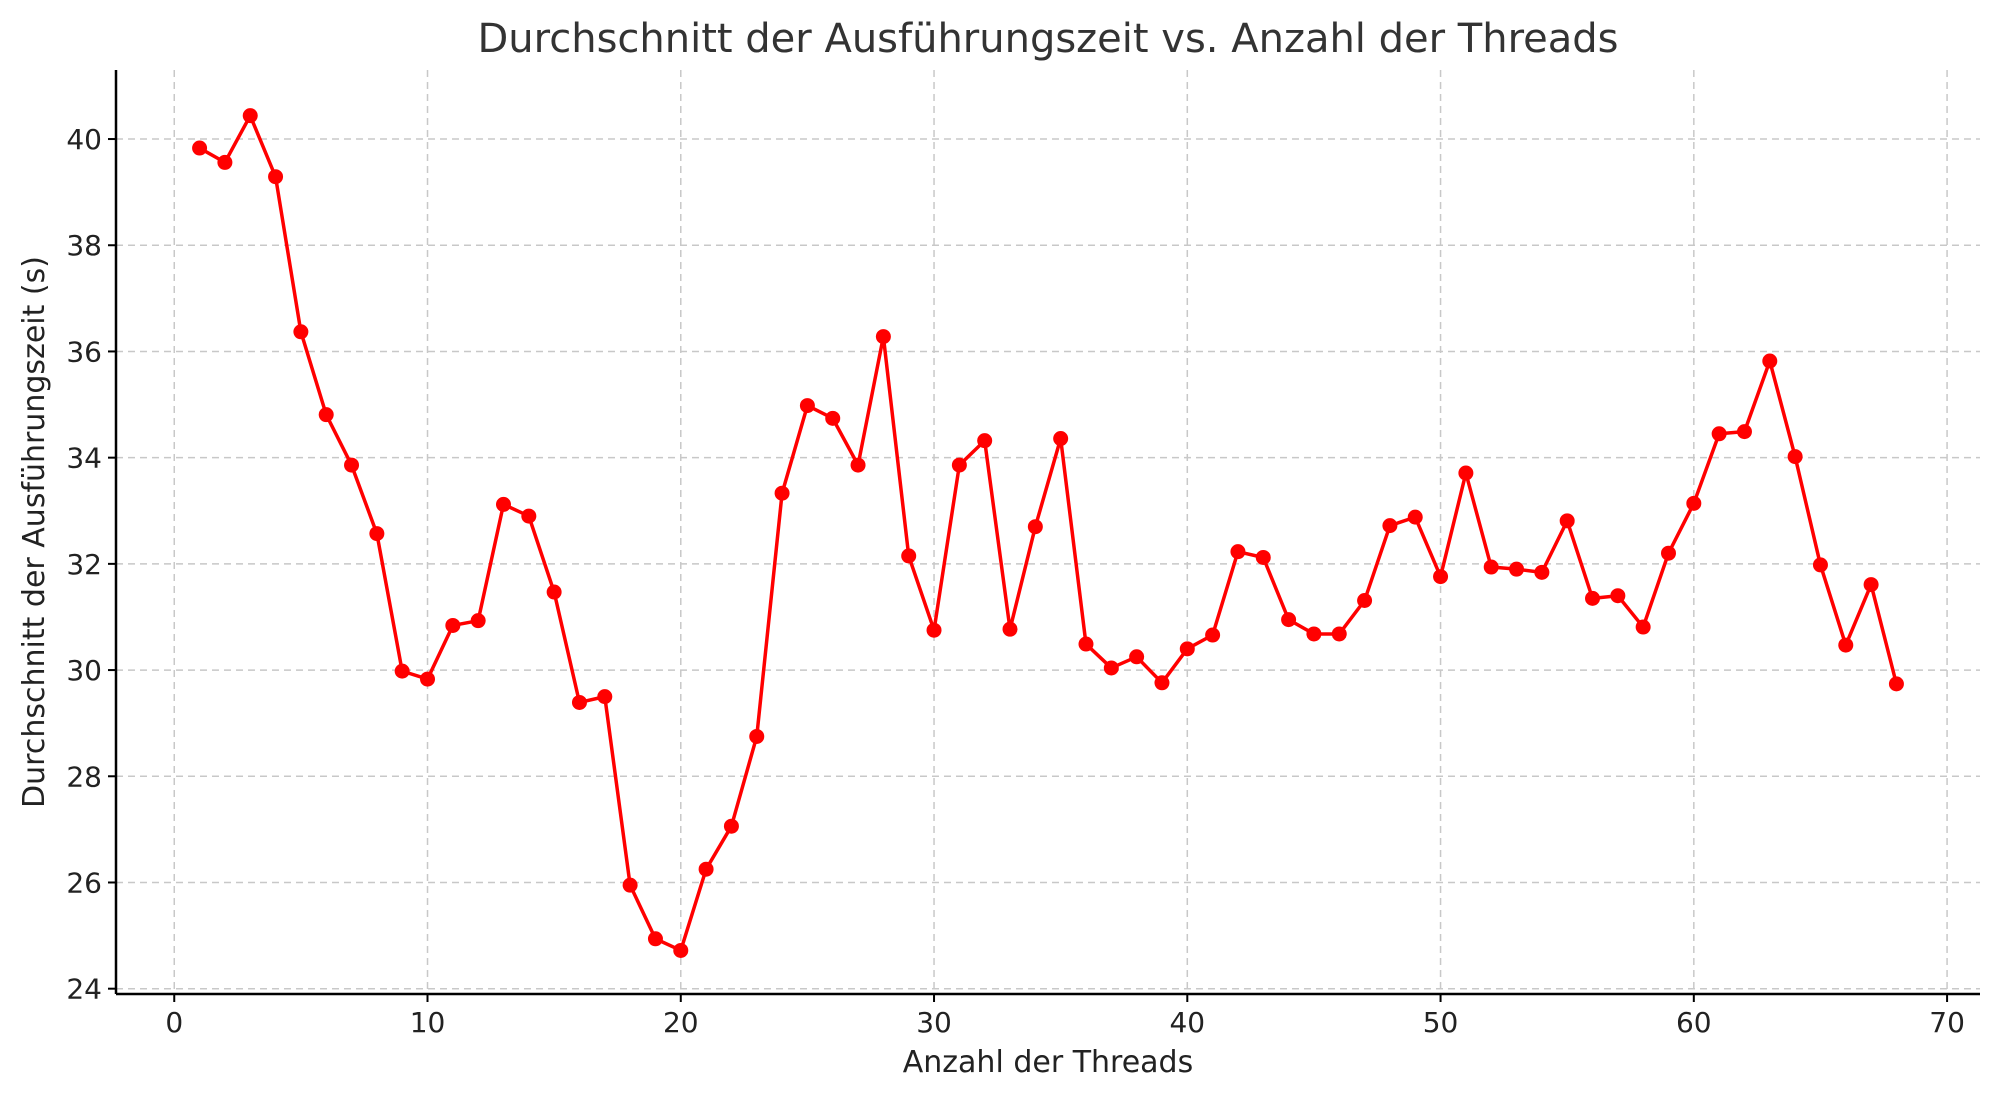 This screenshot has height=1101, width=1996. What do you see at coordinates (174, 1022) in the screenshot?
I see `x-tick-label: 0` at bounding box center [174, 1022].